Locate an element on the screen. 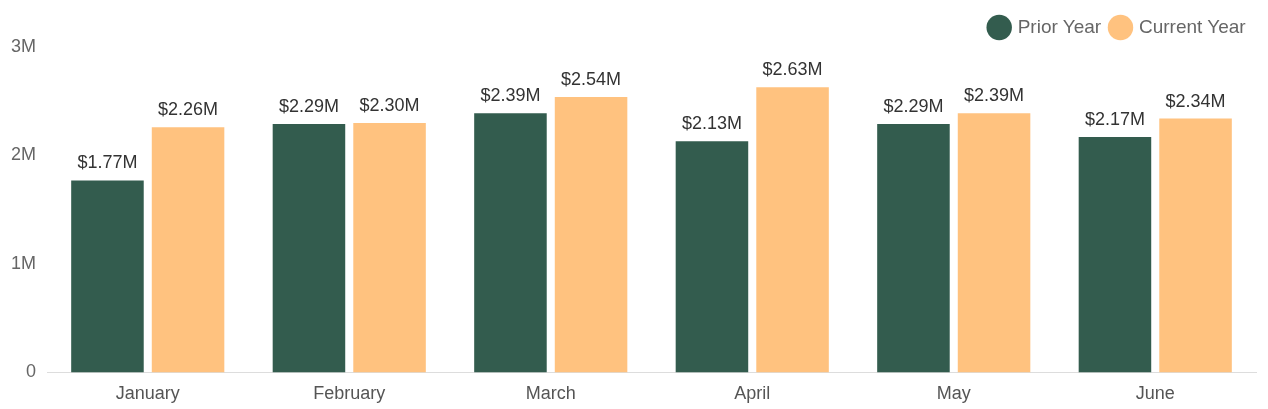  data-label: $1.77M is located at coordinates (107, 162).